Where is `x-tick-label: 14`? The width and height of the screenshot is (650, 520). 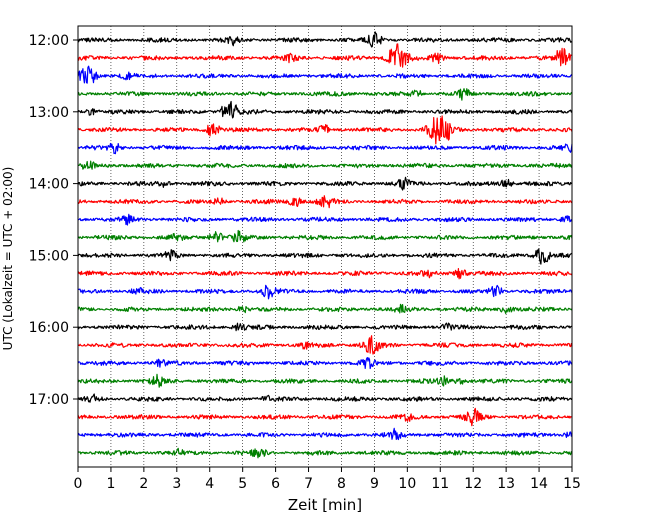 x-tick-label: 14 is located at coordinates (539, 484).